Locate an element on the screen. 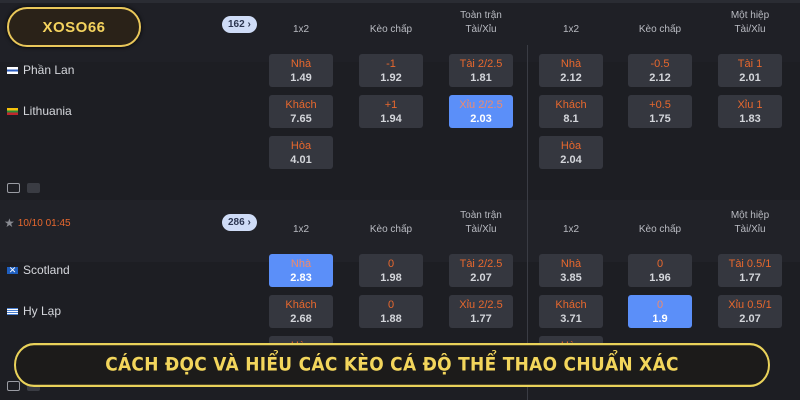 Image resolution: width=800 pixels, height=400 pixels. odds-button: -1 1.92 is located at coordinates (391, 70).